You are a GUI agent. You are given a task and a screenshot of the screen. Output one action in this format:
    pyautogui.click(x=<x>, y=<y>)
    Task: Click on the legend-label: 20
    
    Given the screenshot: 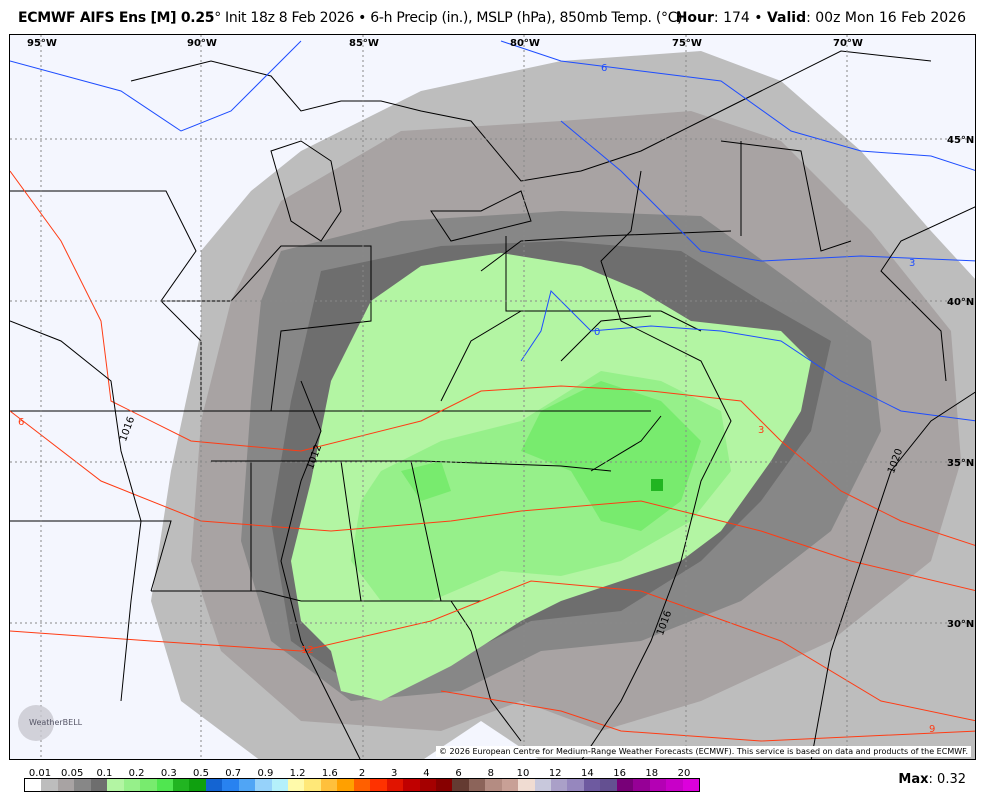 What is the action you would take?
    pyautogui.click(x=684, y=773)
    